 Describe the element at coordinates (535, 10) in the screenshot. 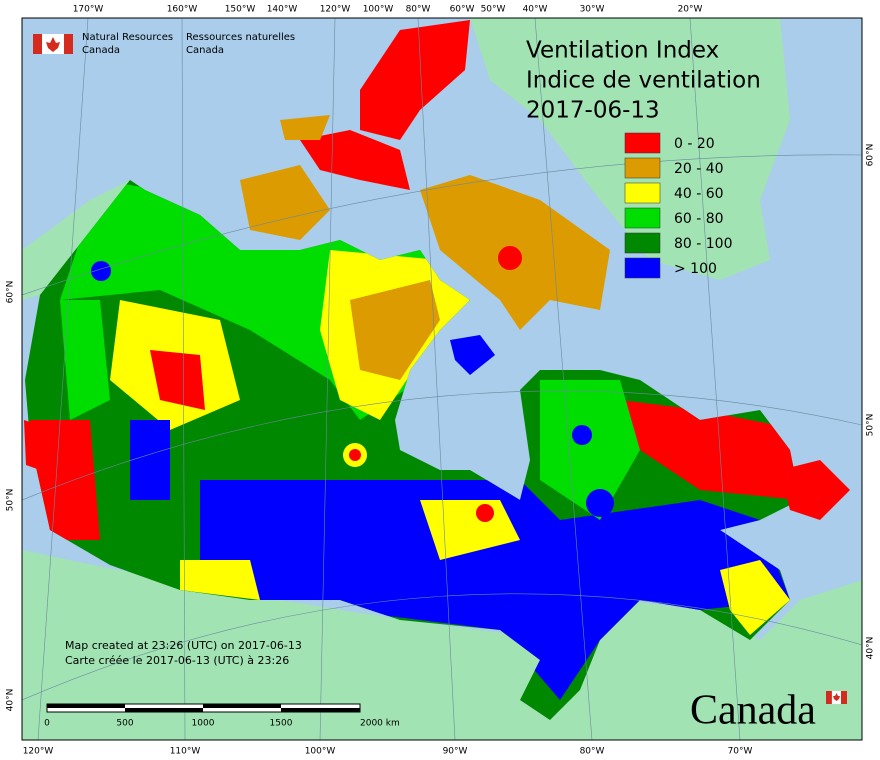

I see `lon-label-top: 40°W` at that location.